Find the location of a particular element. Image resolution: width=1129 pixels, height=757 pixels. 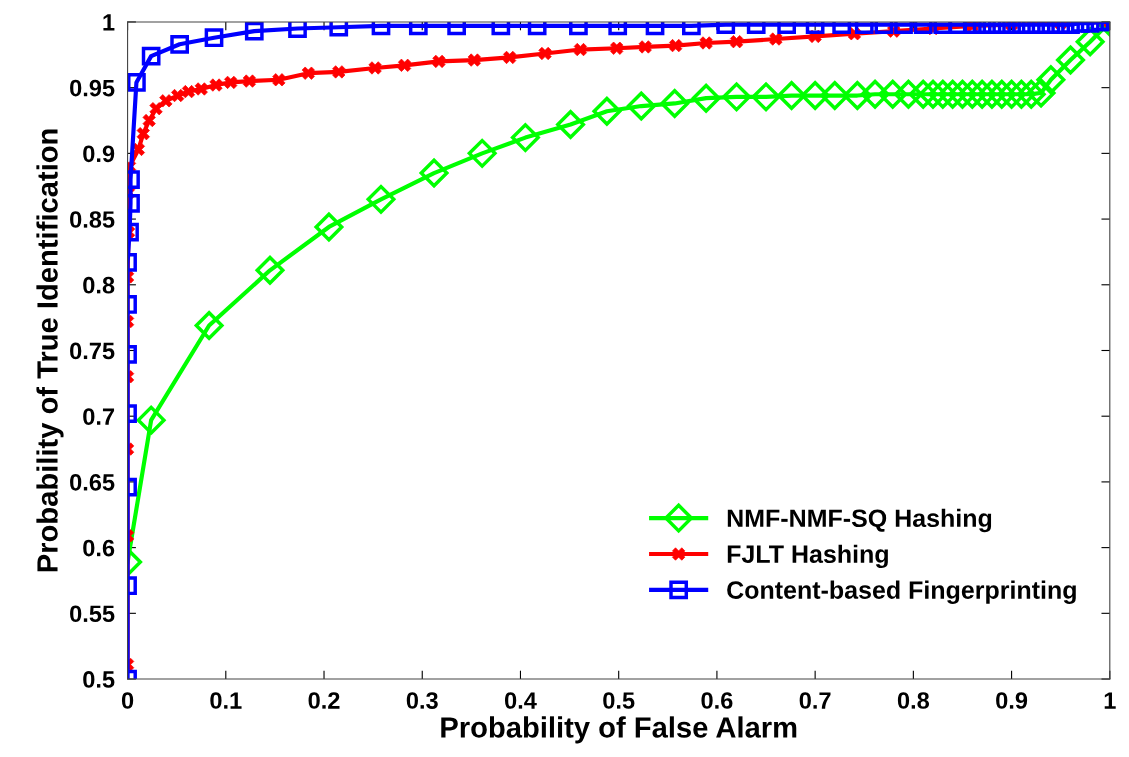

legend-label: NMF-NMF-SQ Hashing is located at coordinates (859, 520).